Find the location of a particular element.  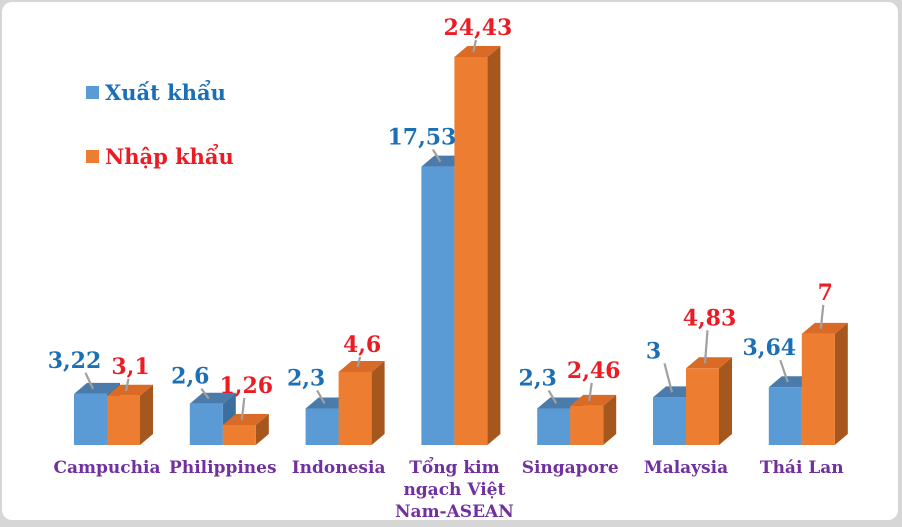

legend-label-export: Xuất khẩu is located at coordinates (165, 92).